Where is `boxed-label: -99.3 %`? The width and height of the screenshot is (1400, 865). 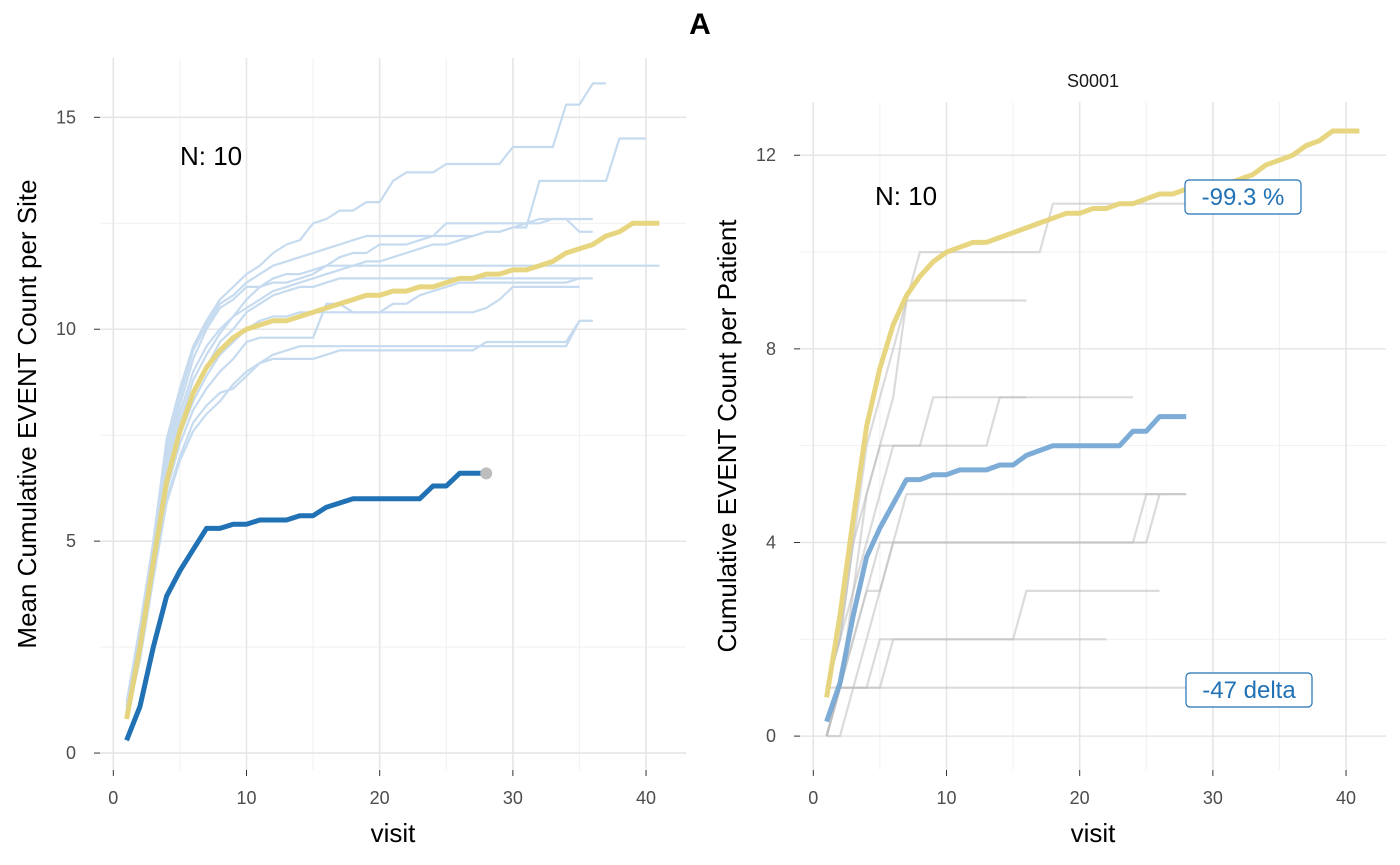
boxed-label: -99.3 % is located at coordinates (1243, 197).